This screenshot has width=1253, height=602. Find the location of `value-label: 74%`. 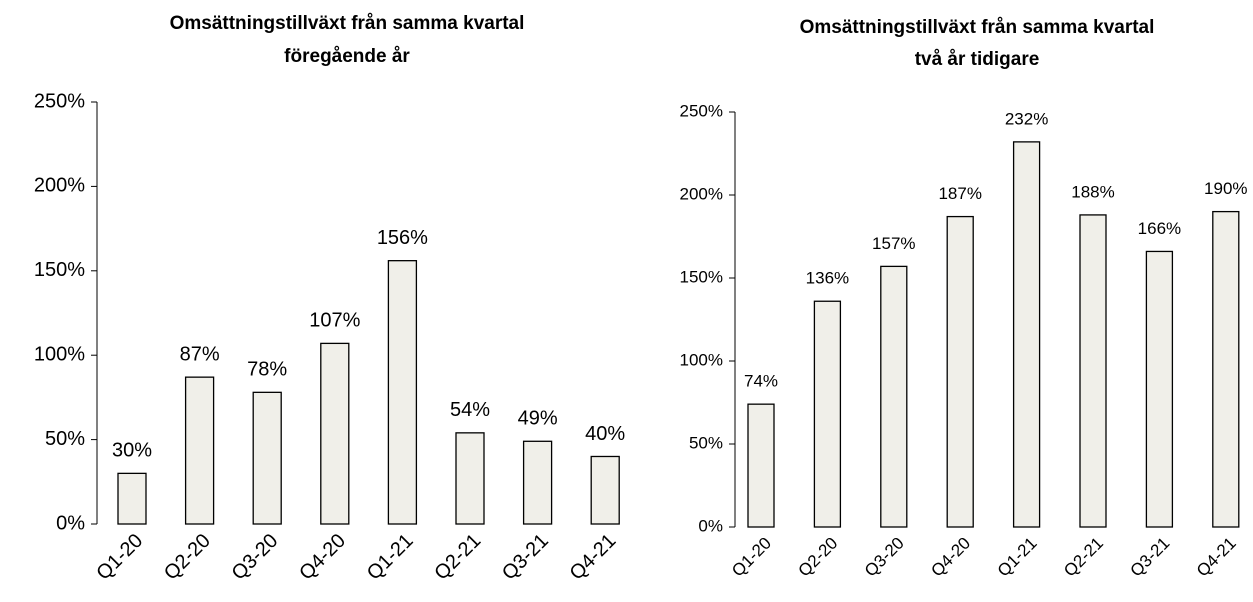

value-label: 74% is located at coordinates (761, 381).